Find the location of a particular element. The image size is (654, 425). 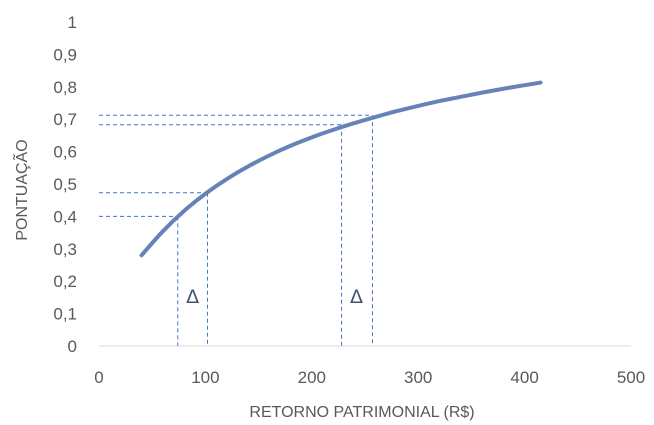

x-tick-label: 400 is located at coordinates (524, 377).